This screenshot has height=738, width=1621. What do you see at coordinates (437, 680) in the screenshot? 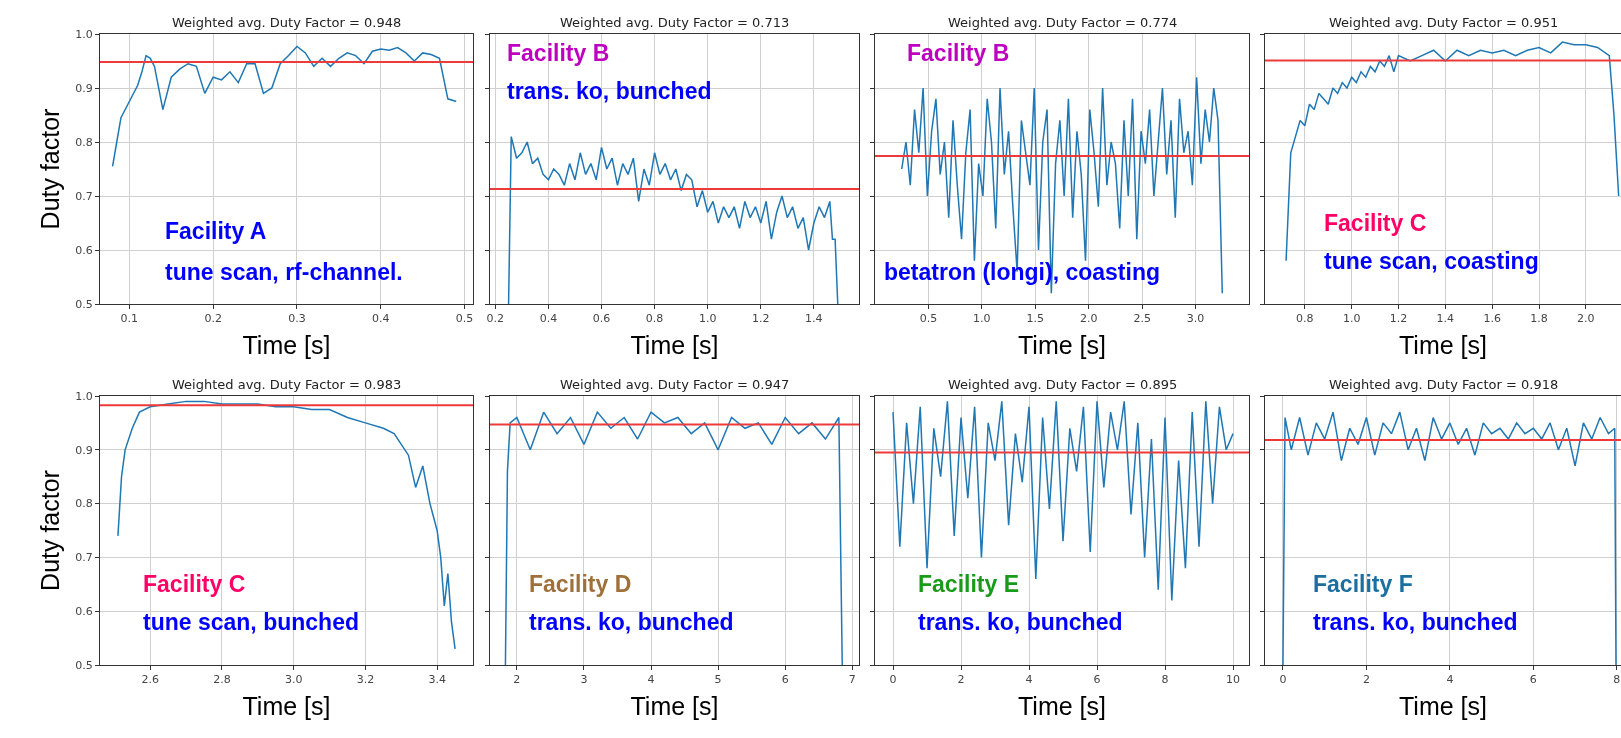
I see `x-tick-label: 3.4` at bounding box center [437, 680].